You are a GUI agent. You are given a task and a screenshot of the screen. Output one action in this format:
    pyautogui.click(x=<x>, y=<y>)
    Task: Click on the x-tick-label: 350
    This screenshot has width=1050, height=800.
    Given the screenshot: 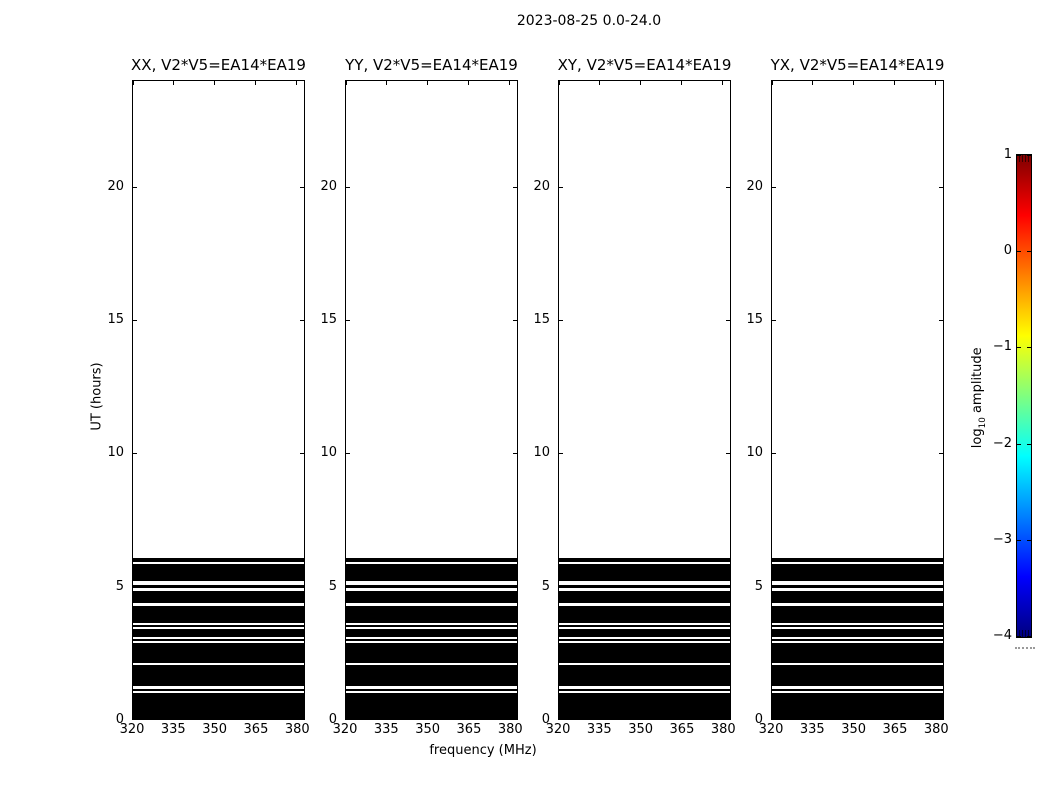 What is the action you would take?
    pyautogui.click(x=428, y=729)
    